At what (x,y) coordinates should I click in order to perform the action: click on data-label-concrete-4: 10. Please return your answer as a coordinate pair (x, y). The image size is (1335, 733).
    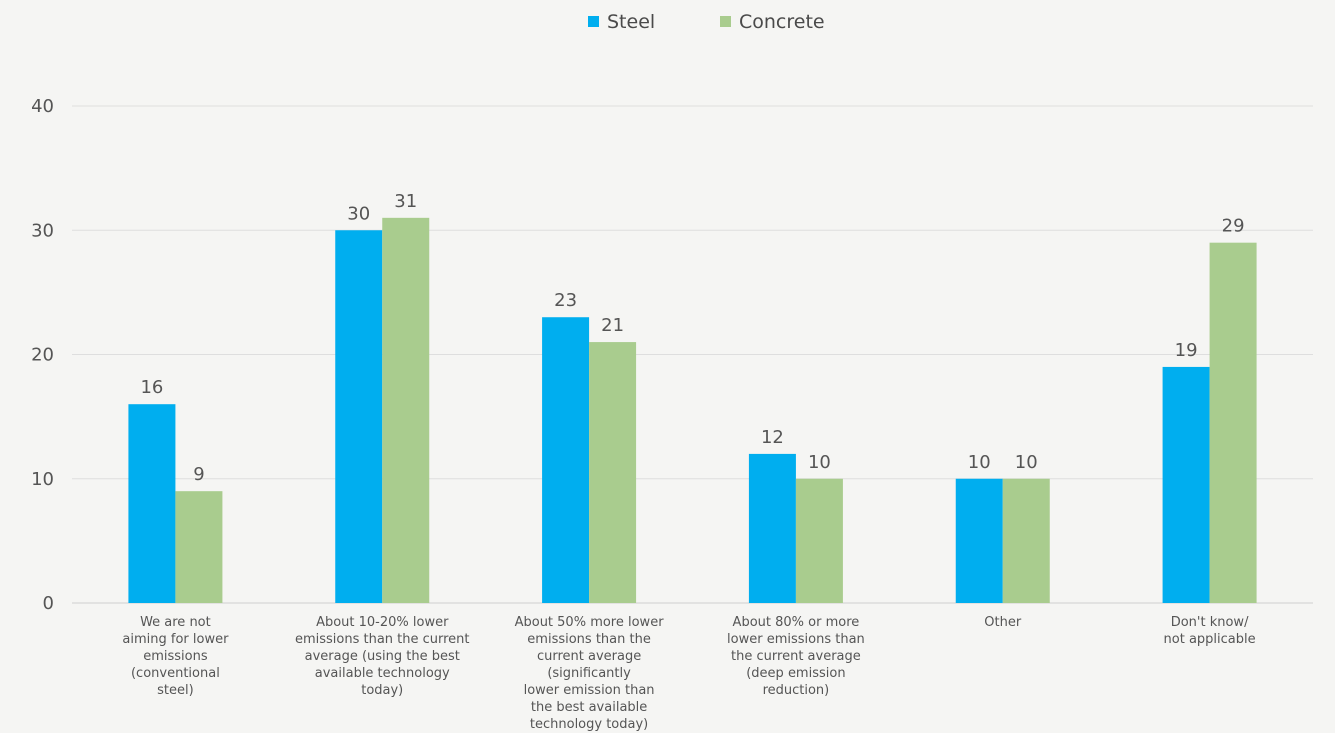
    Looking at the image, I should click on (1026, 462).